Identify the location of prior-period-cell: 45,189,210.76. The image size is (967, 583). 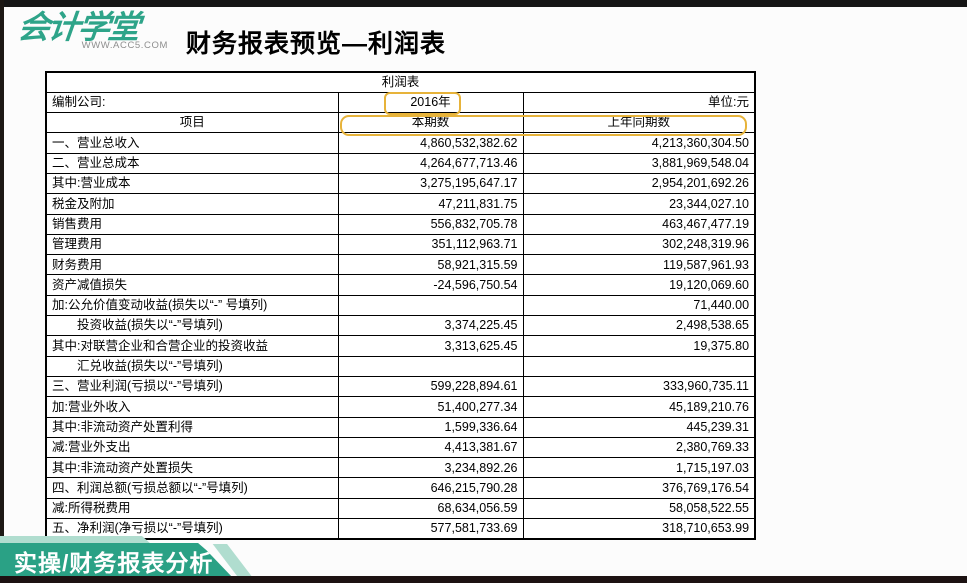
(639, 407).